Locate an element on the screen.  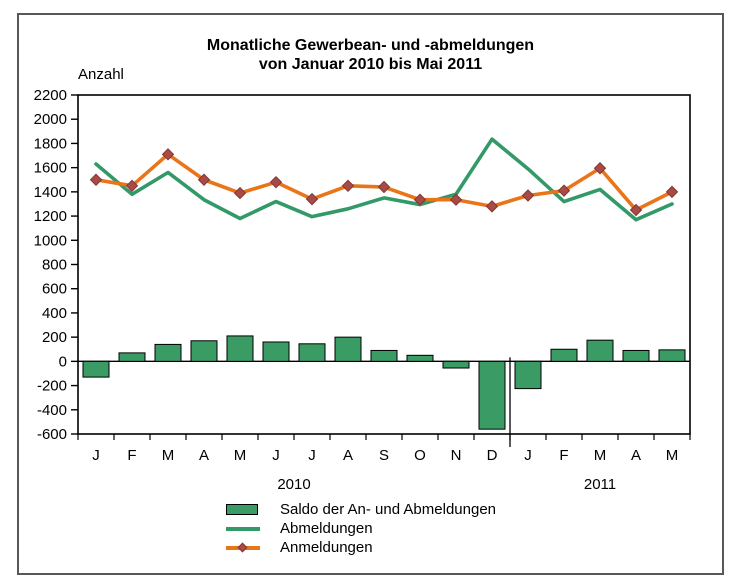
y-tick-label: 1000 is located at coordinates (50, 240).